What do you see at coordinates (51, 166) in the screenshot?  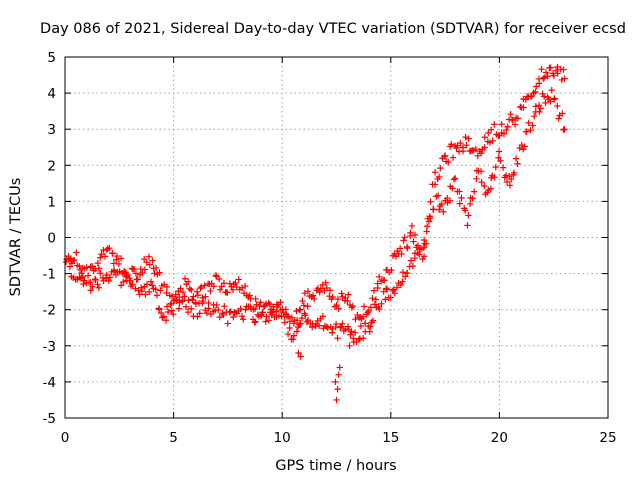 I see `y-tick-label: 2` at bounding box center [51, 166].